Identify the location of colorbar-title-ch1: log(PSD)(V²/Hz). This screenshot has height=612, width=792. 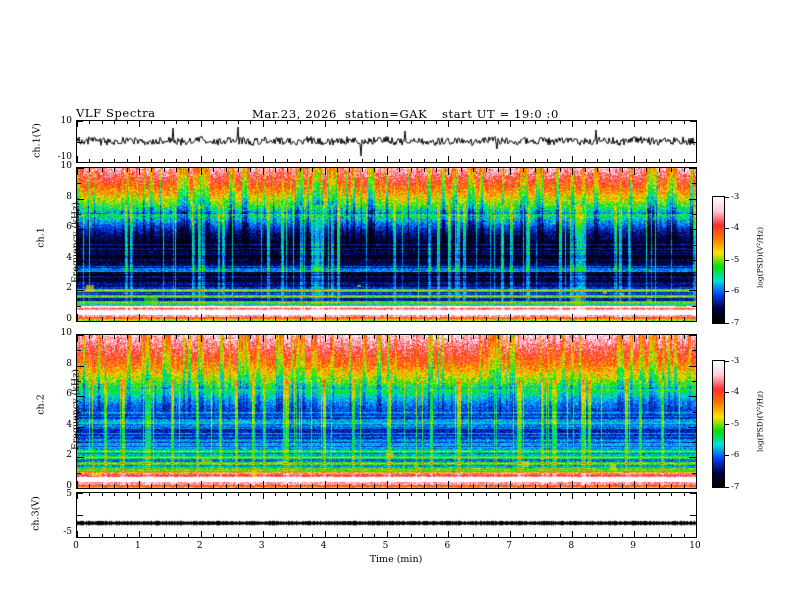
(760, 257).